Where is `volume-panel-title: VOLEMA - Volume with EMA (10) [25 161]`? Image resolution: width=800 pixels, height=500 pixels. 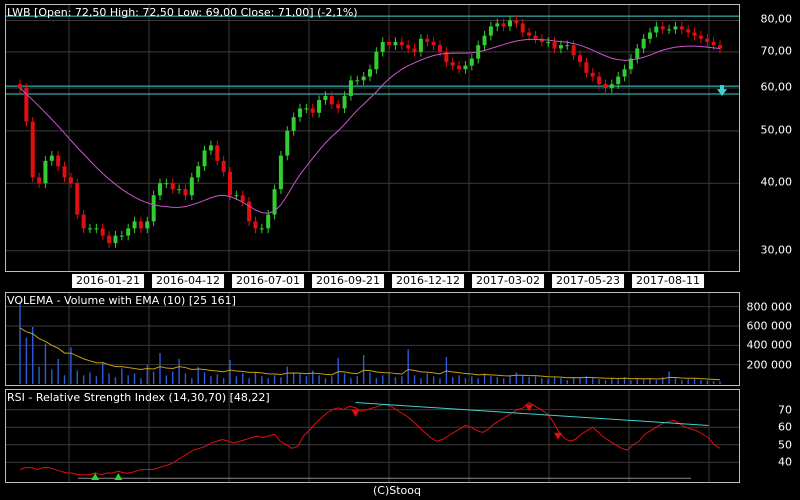
volume-panel-title: VOLEMA - Volume with EMA (10) [25 161] is located at coordinates (121, 300).